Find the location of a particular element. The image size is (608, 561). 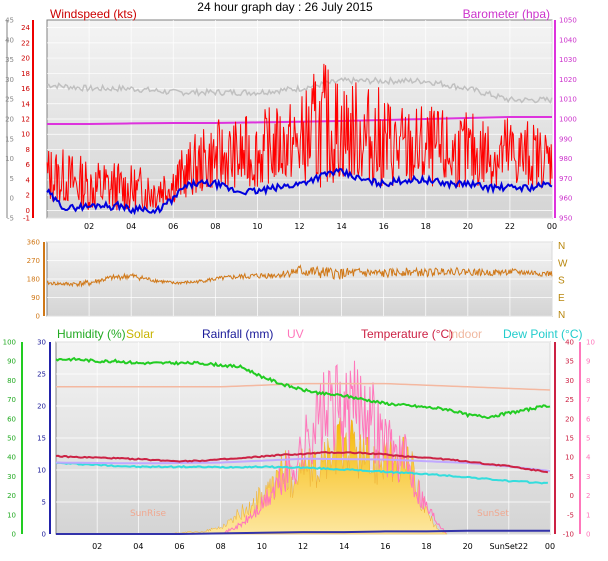

direction-tick-label: 180 is located at coordinates (33, 280).